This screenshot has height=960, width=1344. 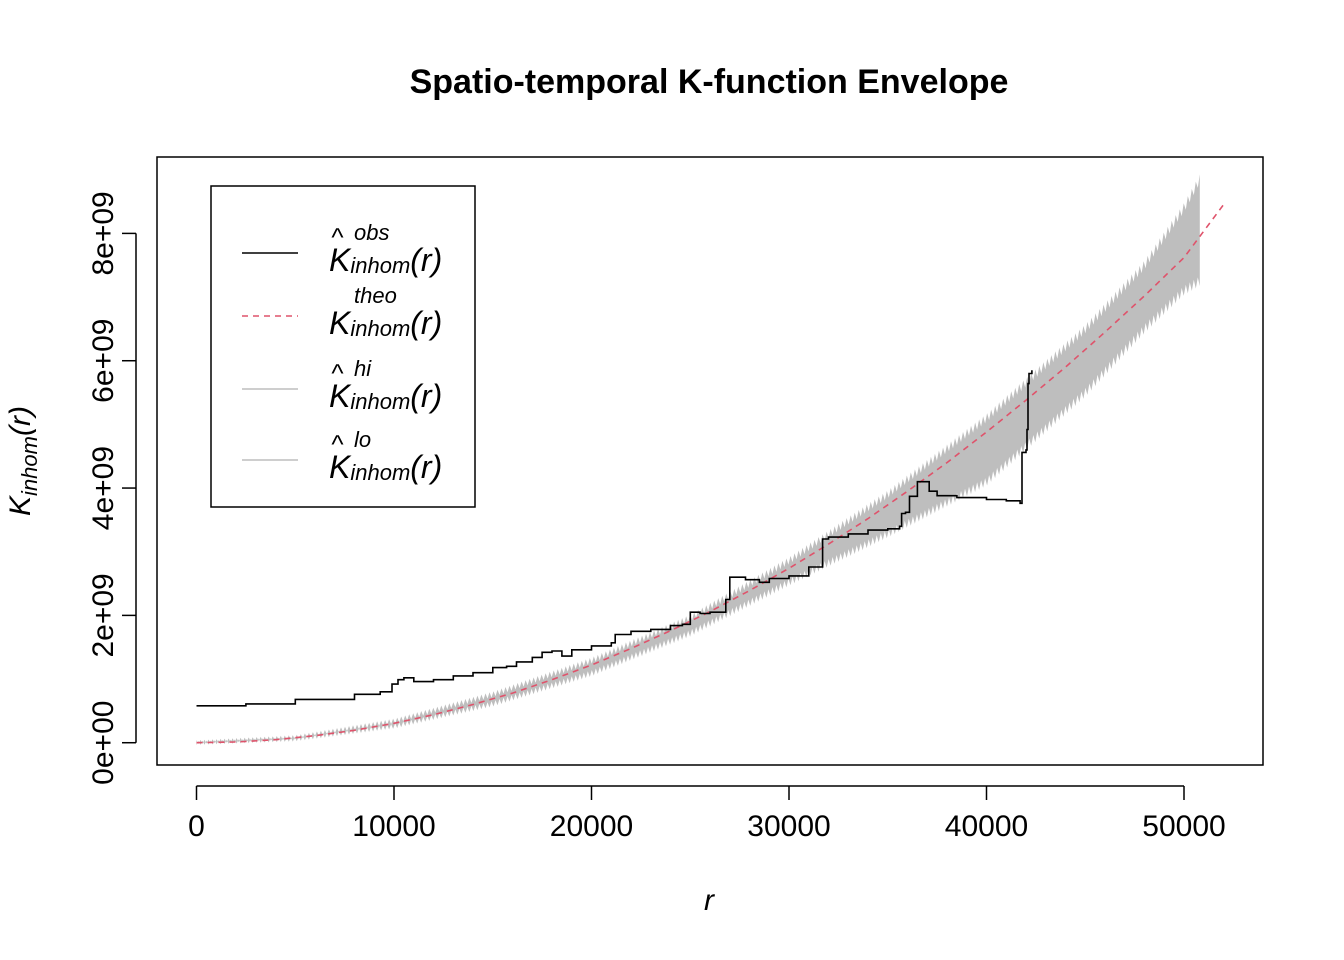 What do you see at coordinates (591, 826) in the screenshot?
I see `x-tick-label: 20000` at bounding box center [591, 826].